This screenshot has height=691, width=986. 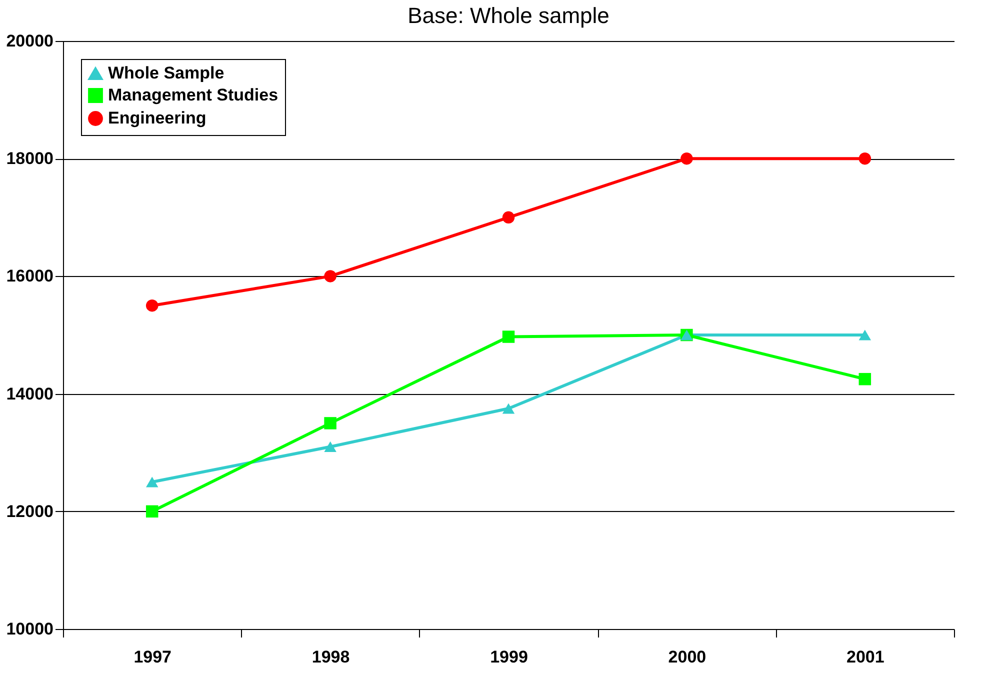 What do you see at coordinates (509, 15) in the screenshot?
I see `chart-title: Base: Whole sample` at bounding box center [509, 15].